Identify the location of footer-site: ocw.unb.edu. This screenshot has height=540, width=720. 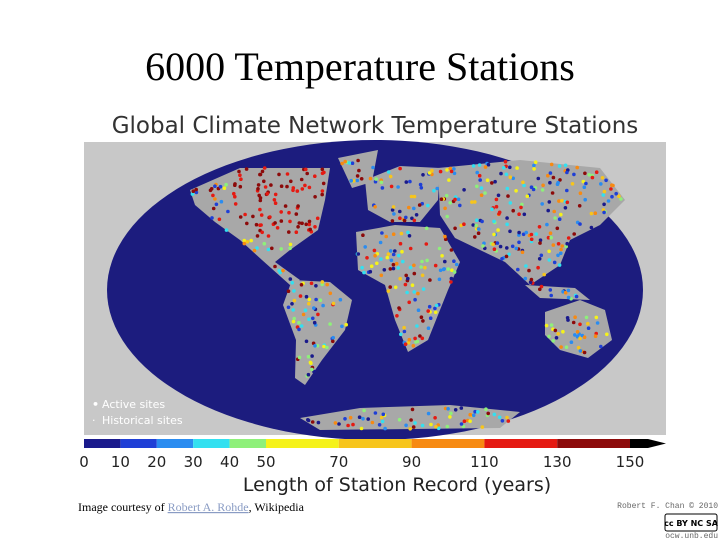
(691, 536).